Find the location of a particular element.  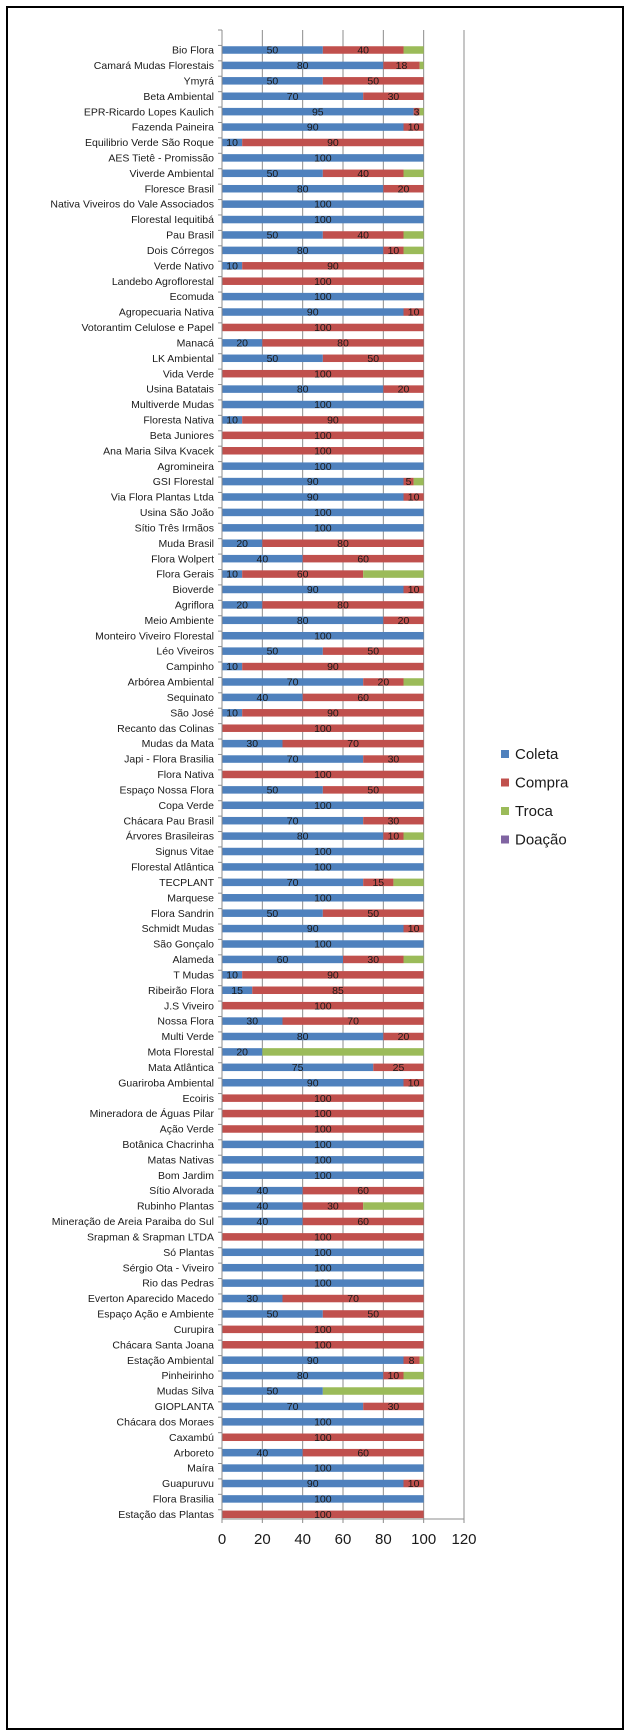

category-label: Muda Brasil is located at coordinates (186, 544).